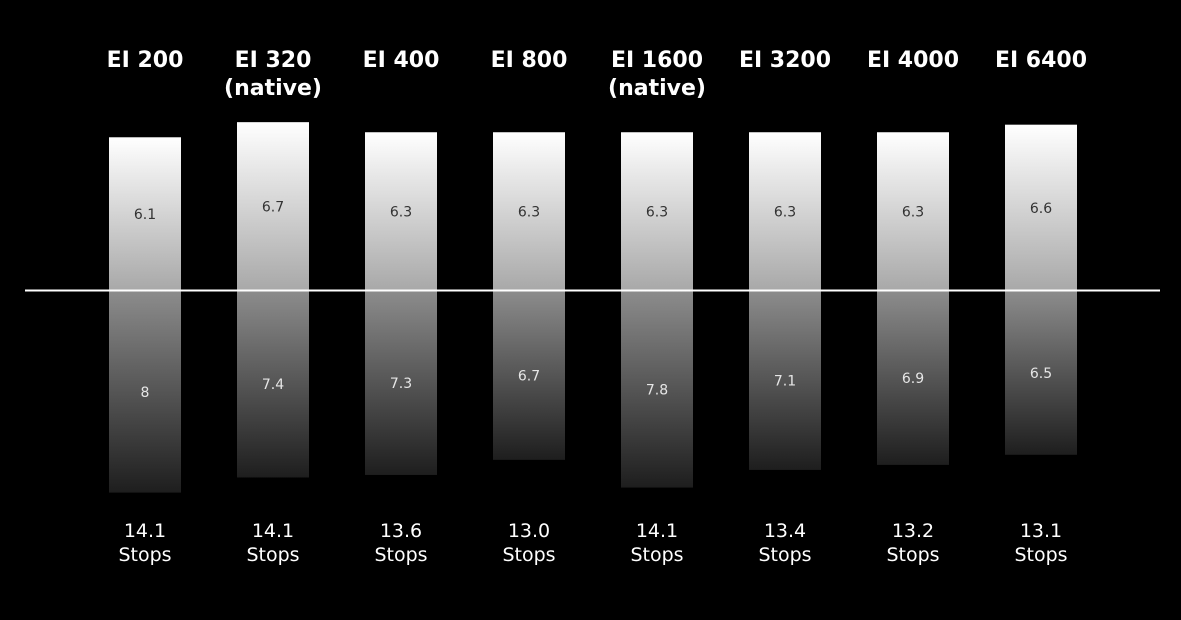 The width and height of the screenshot is (1181, 620). Describe the element at coordinates (913, 531) in the screenshot. I see `total-stops-value: 13.2` at that location.